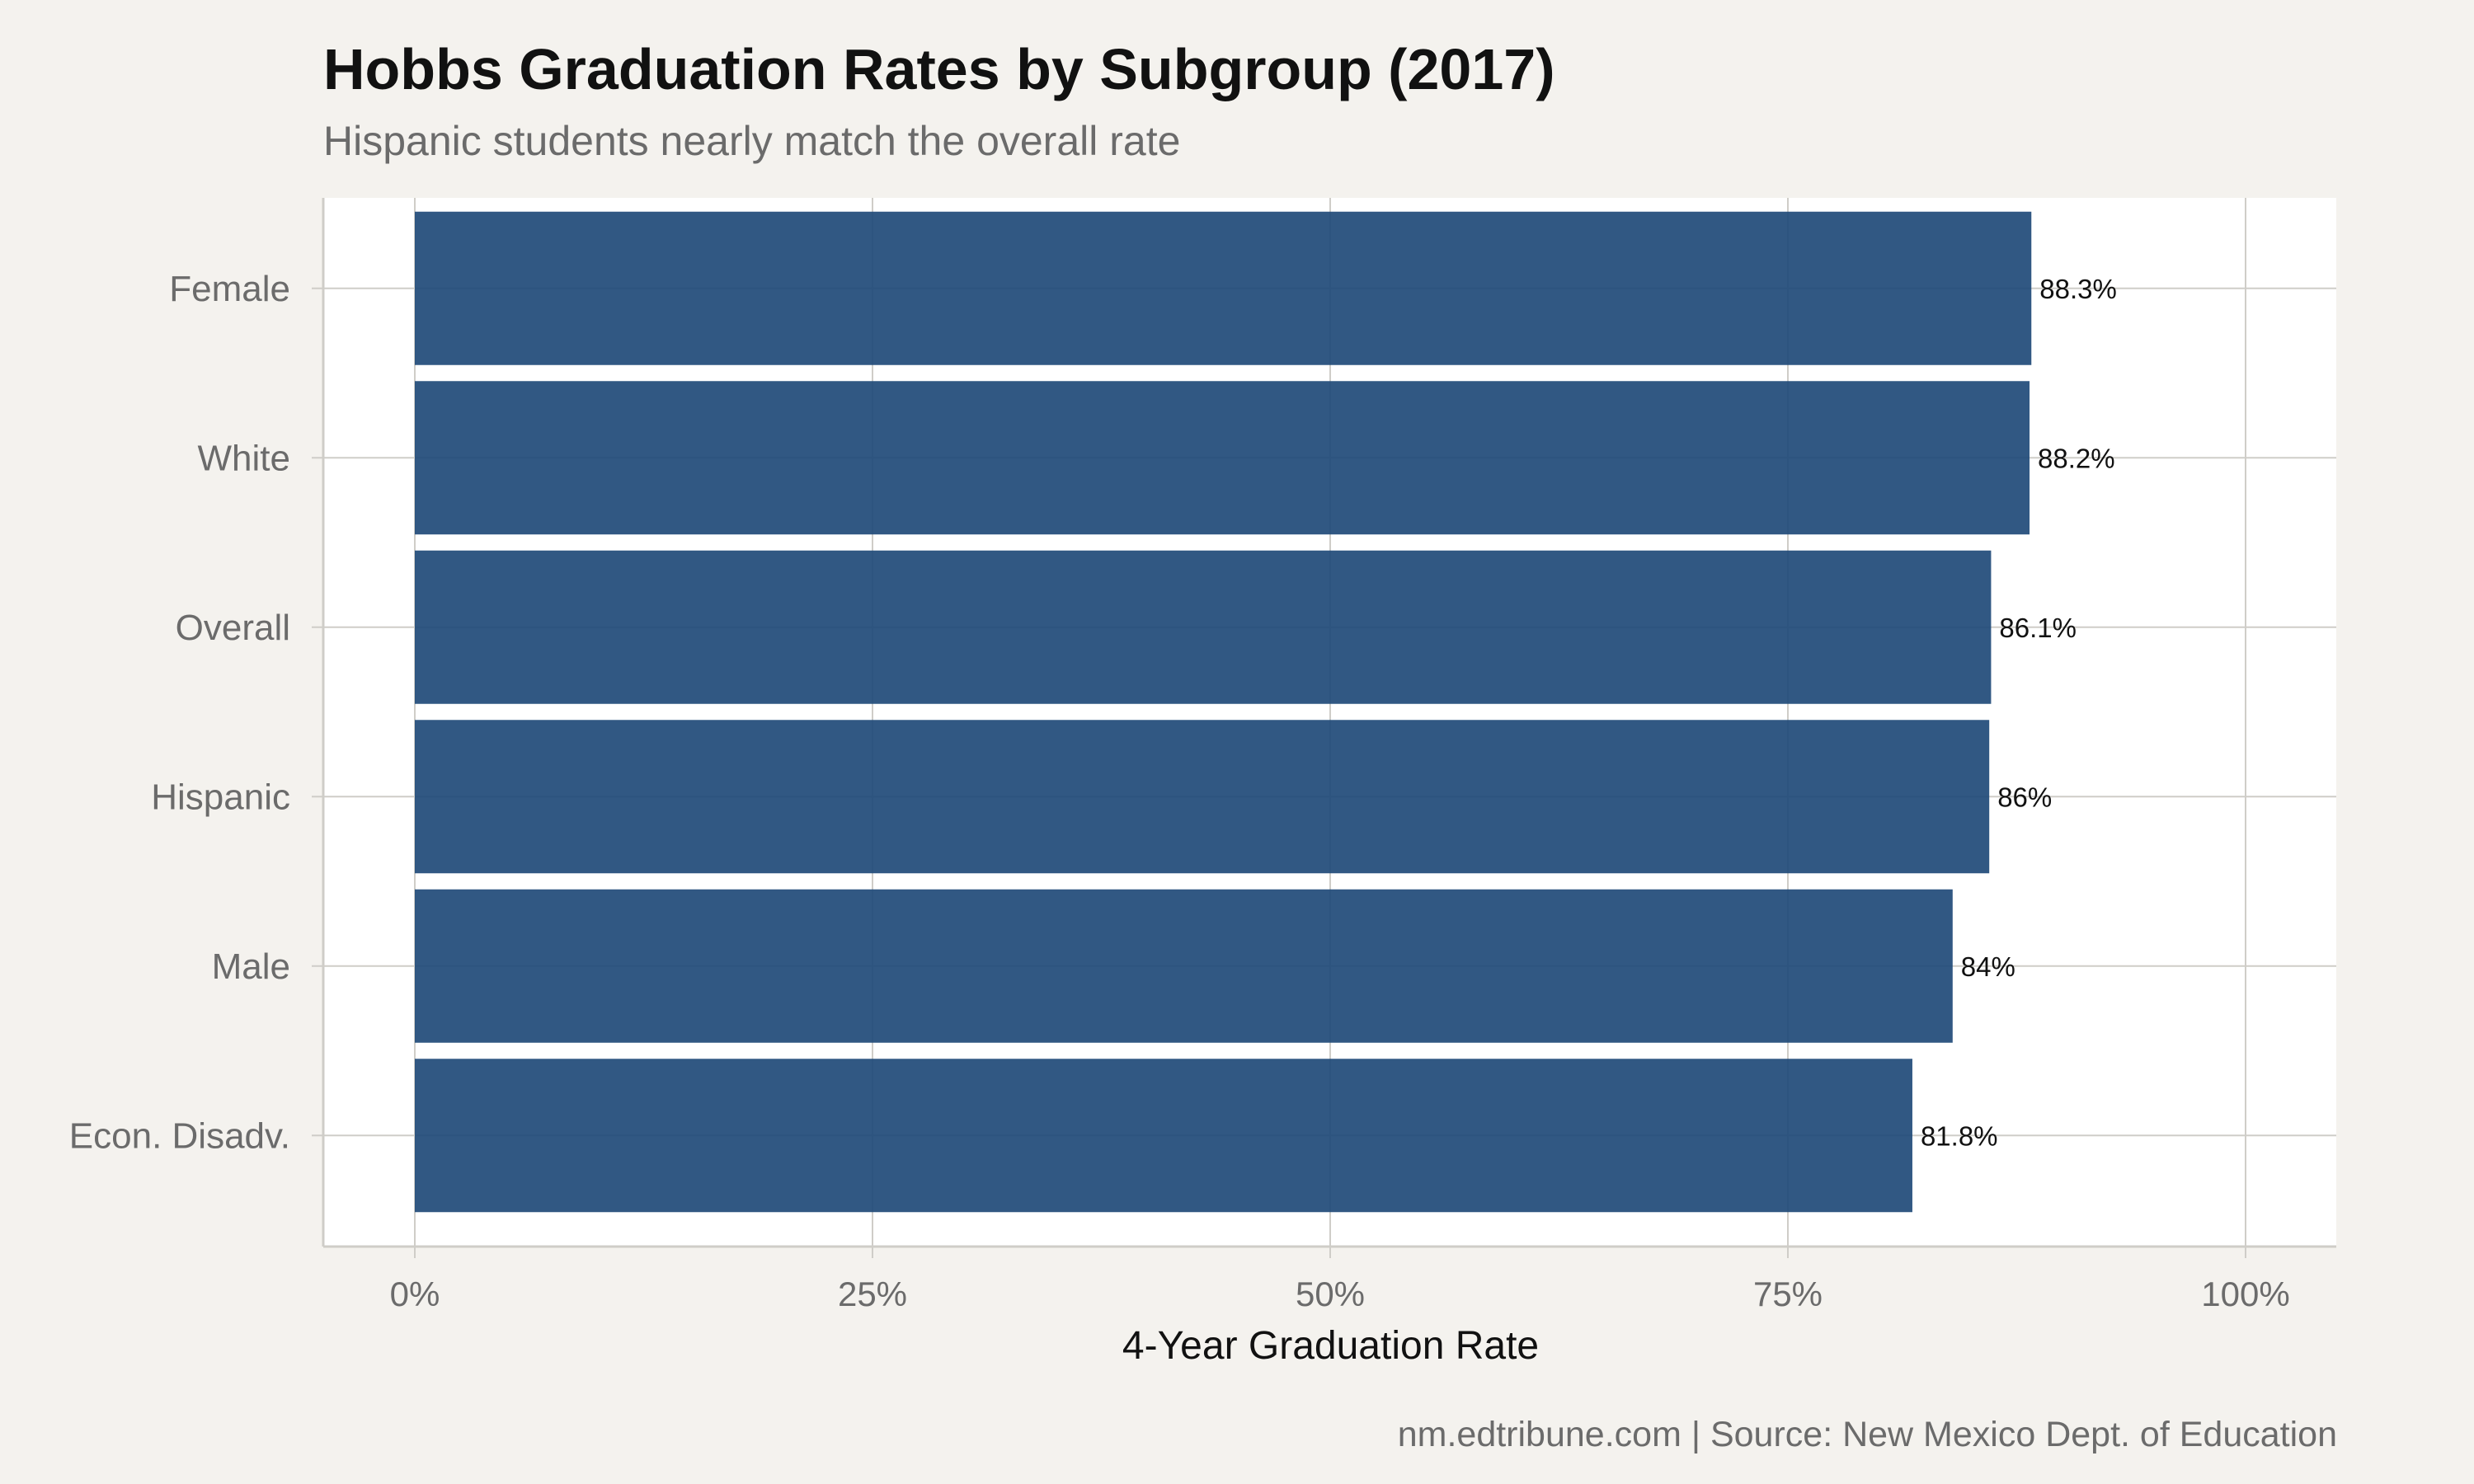 This screenshot has width=2474, height=1484. I want to click on y-tick-label: Econ. Disadv., so click(179, 1135).